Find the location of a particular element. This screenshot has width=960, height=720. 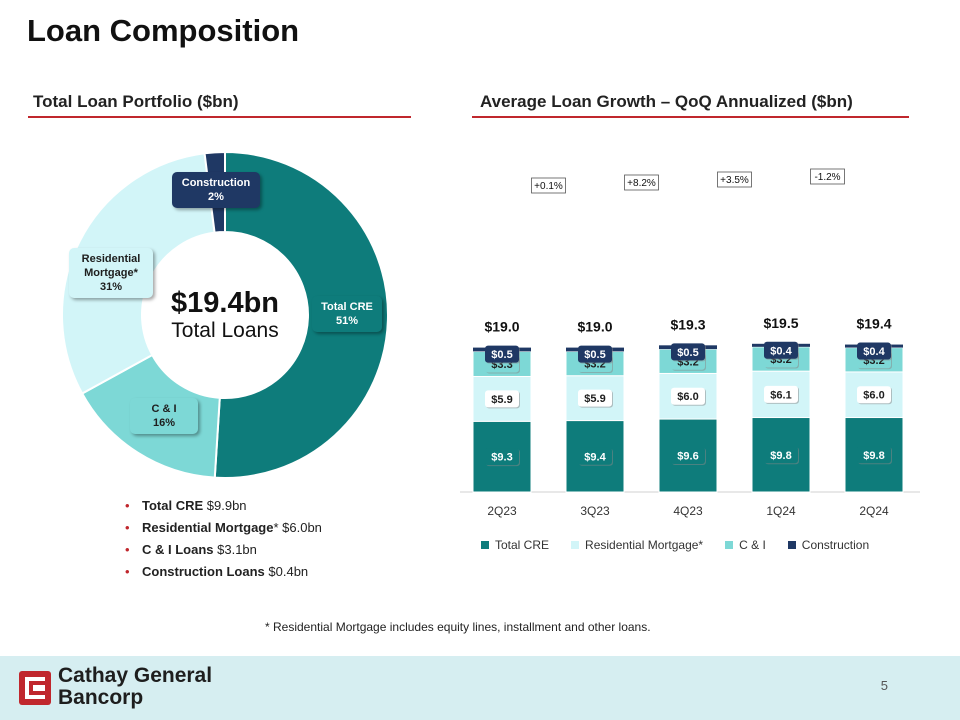

bullet-total-cre: Total CRE $9.9bn is located at coordinates (223, 507).